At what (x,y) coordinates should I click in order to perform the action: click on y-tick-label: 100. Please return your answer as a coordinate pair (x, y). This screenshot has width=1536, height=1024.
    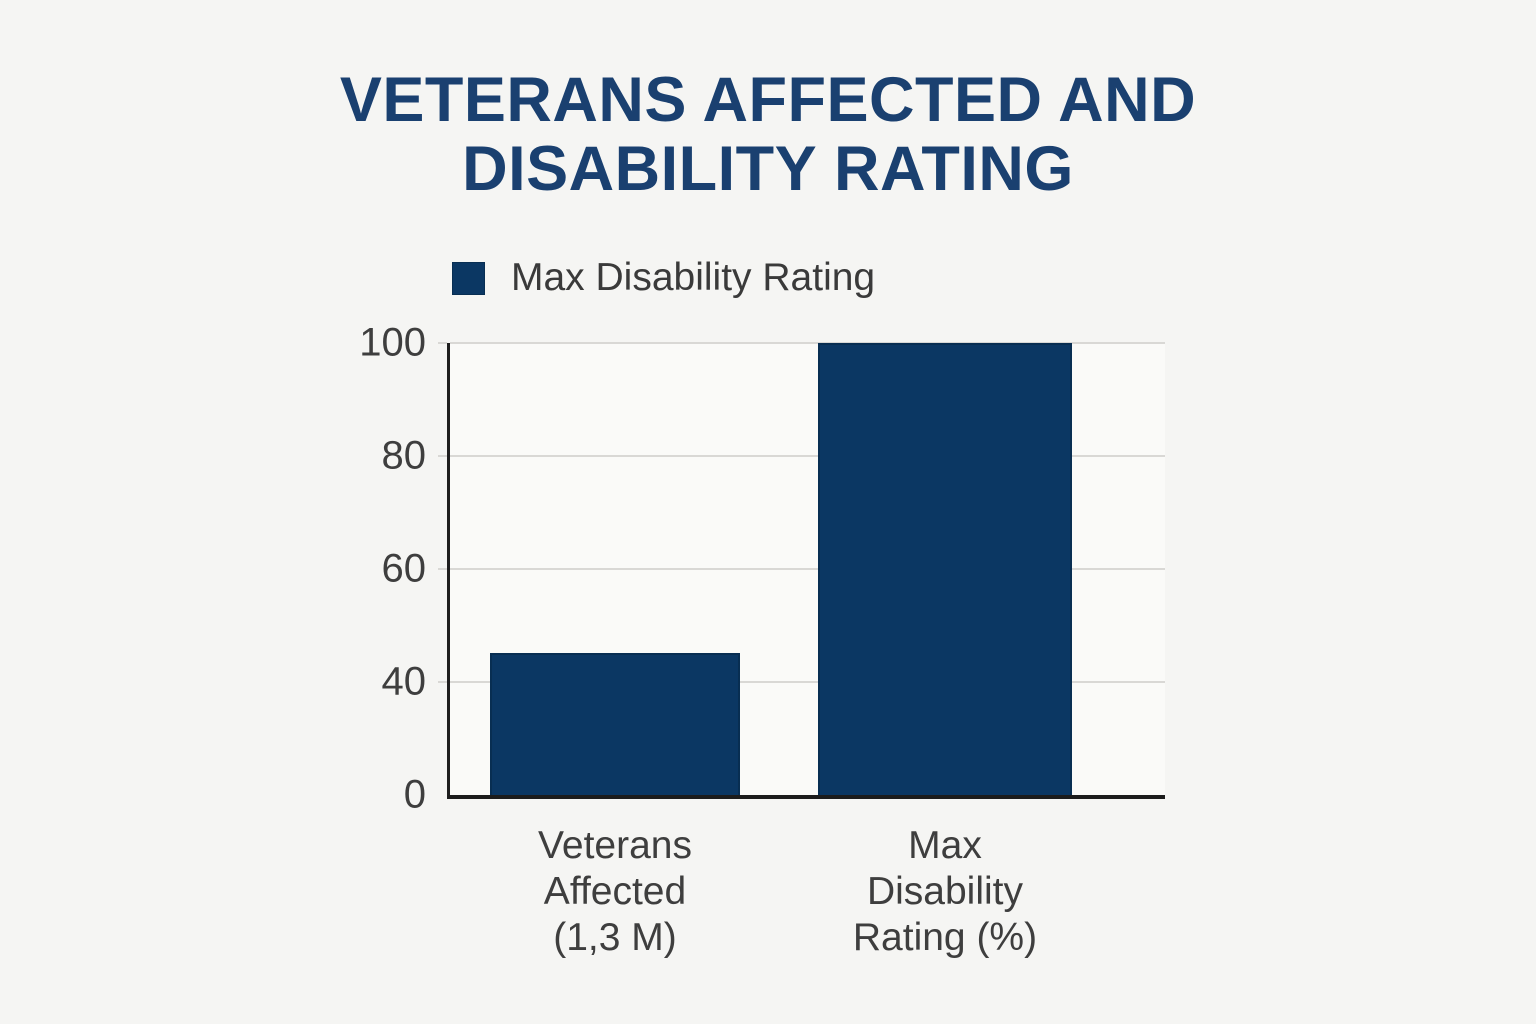
    Looking at the image, I should click on (392, 342).